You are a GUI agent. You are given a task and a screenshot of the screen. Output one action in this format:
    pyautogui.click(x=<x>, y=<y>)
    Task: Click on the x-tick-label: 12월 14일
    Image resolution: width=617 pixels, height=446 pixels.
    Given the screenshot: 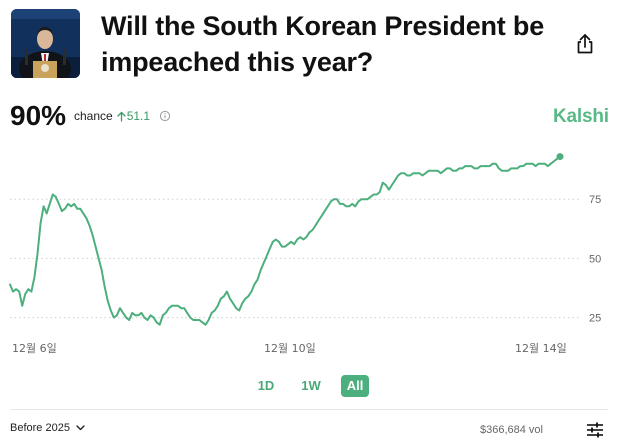 What is the action you would take?
    pyautogui.click(x=541, y=348)
    